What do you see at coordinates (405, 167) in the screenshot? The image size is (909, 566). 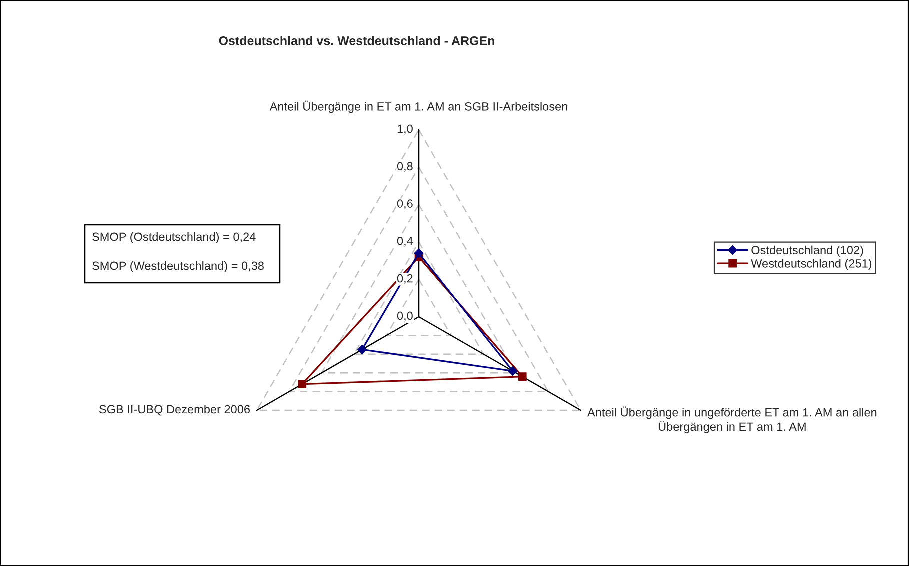 I see `y-tick-label: 0,8` at bounding box center [405, 167].